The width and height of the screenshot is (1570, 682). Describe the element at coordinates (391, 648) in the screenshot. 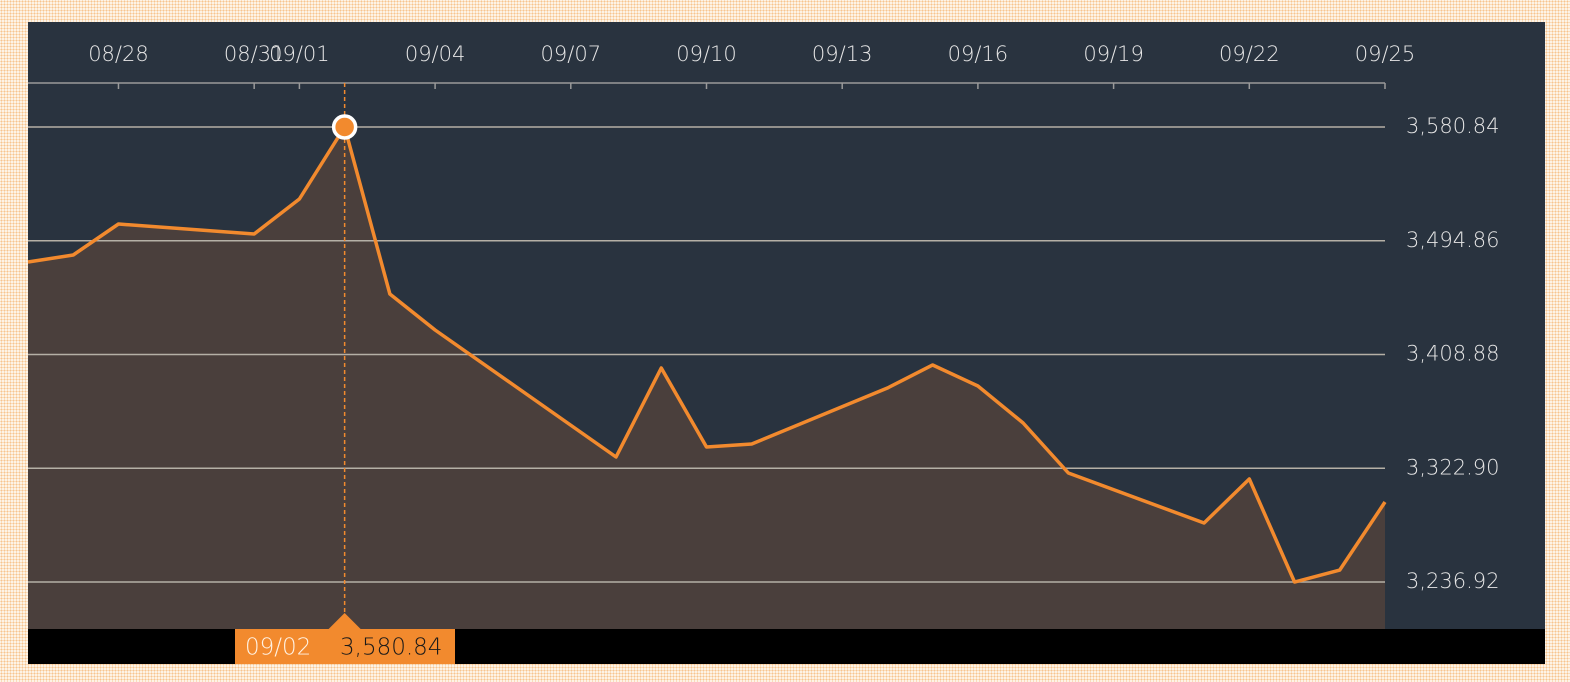

I see `tooltip-value: 3,580.84` at that location.